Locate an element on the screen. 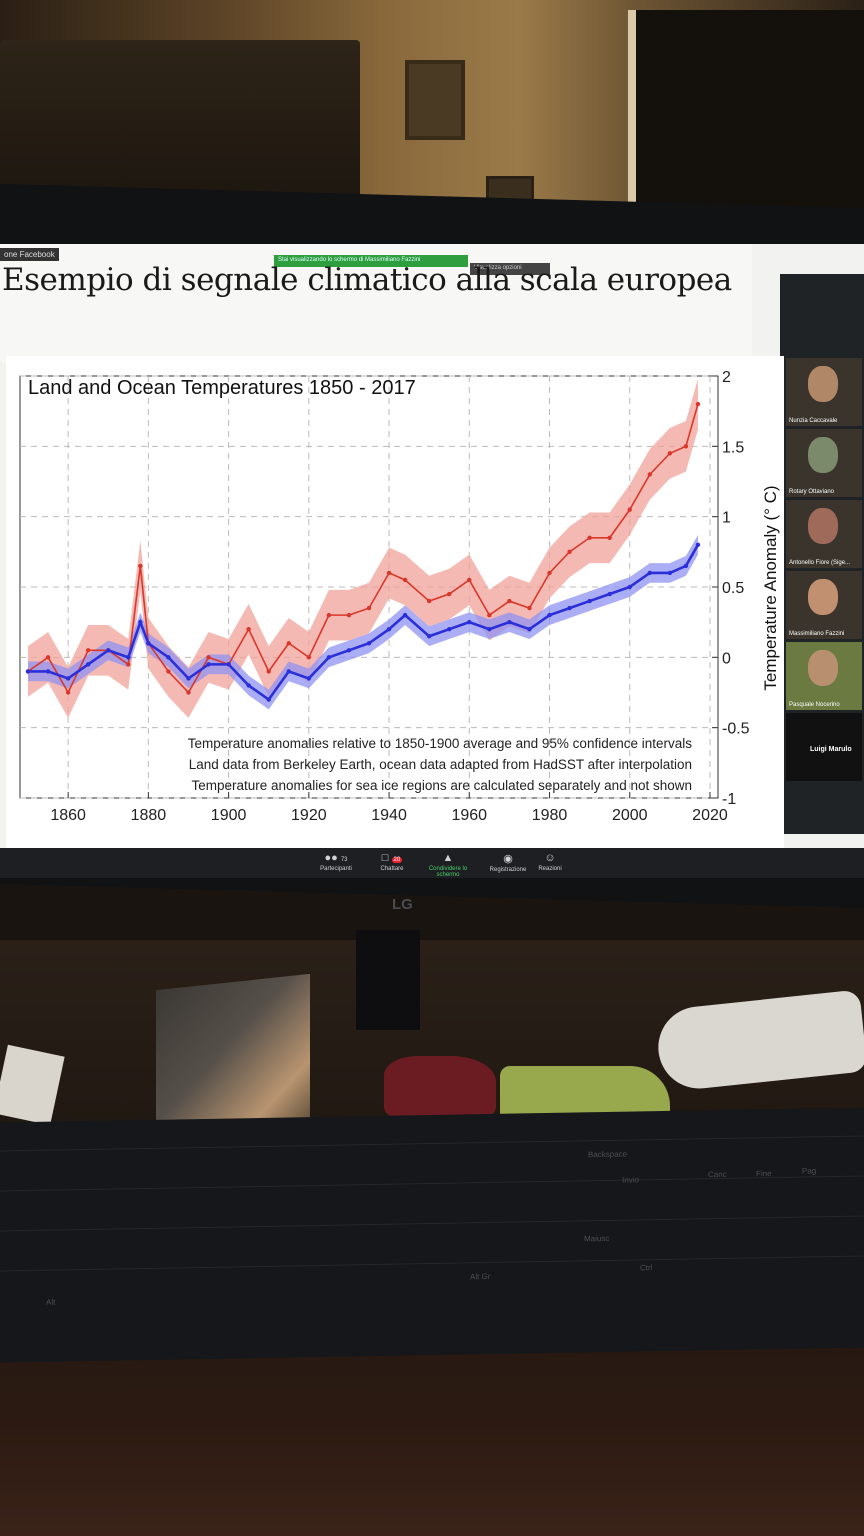 The width and height of the screenshot is (864, 1536). participant-name: Nunzia Caccavale is located at coordinates (813, 421).